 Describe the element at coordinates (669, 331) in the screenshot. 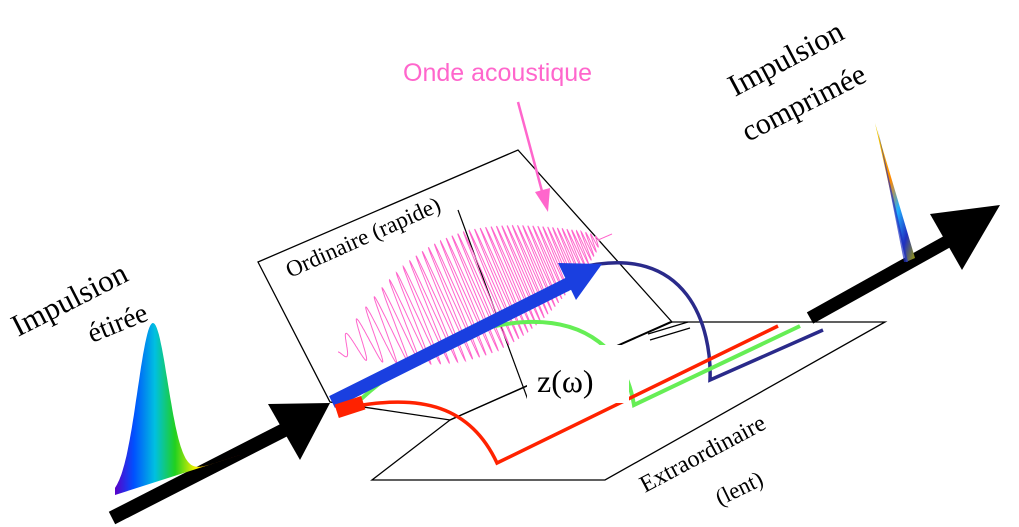

I see `tick-mark` at that location.